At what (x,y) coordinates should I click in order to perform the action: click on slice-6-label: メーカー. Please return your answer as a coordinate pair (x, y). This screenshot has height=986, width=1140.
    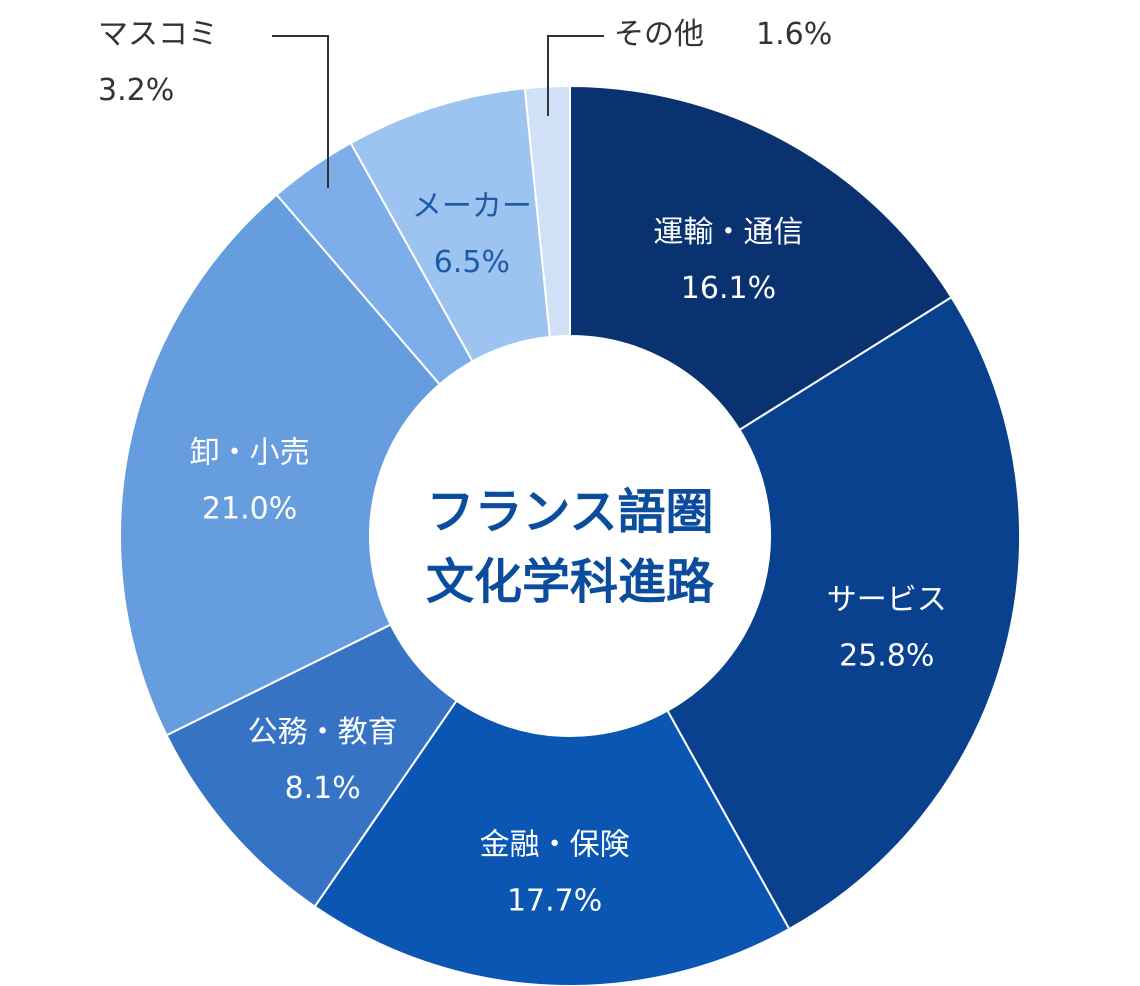
    Looking at the image, I should click on (472, 206).